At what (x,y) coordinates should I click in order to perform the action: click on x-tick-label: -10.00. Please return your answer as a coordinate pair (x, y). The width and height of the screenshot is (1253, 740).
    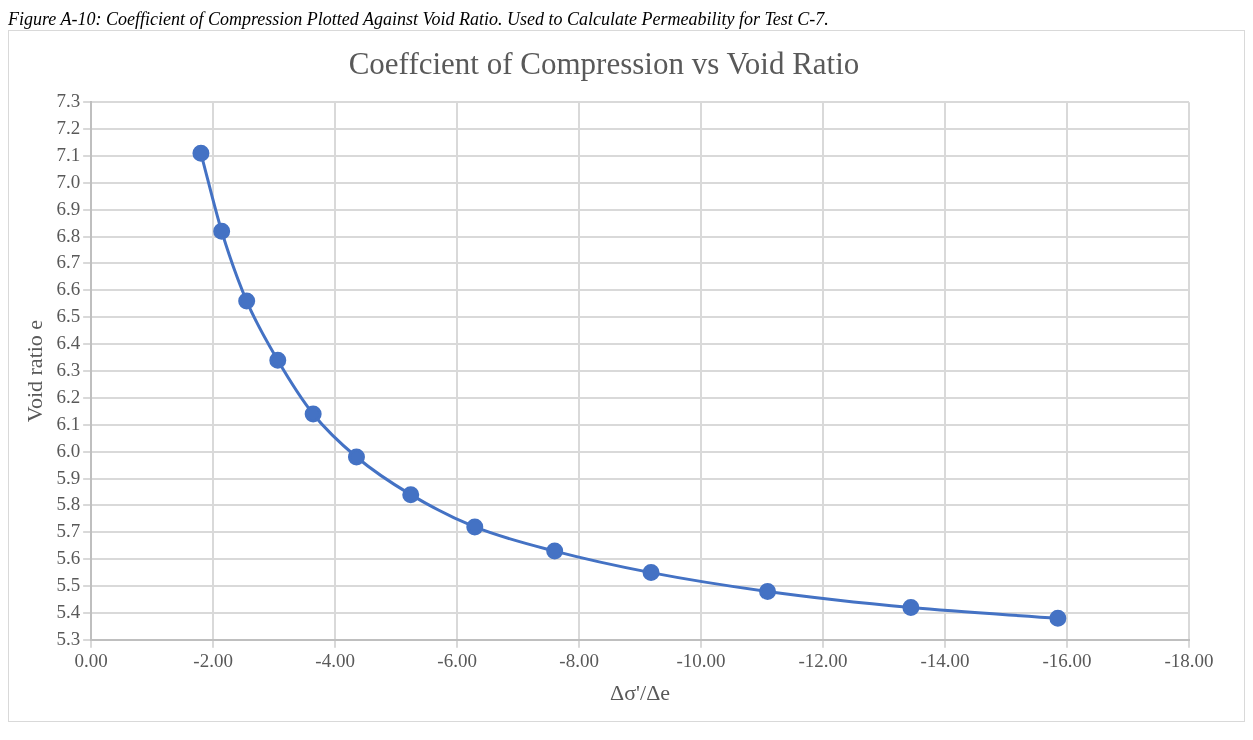
    Looking at the image, I should click on (701, 661).